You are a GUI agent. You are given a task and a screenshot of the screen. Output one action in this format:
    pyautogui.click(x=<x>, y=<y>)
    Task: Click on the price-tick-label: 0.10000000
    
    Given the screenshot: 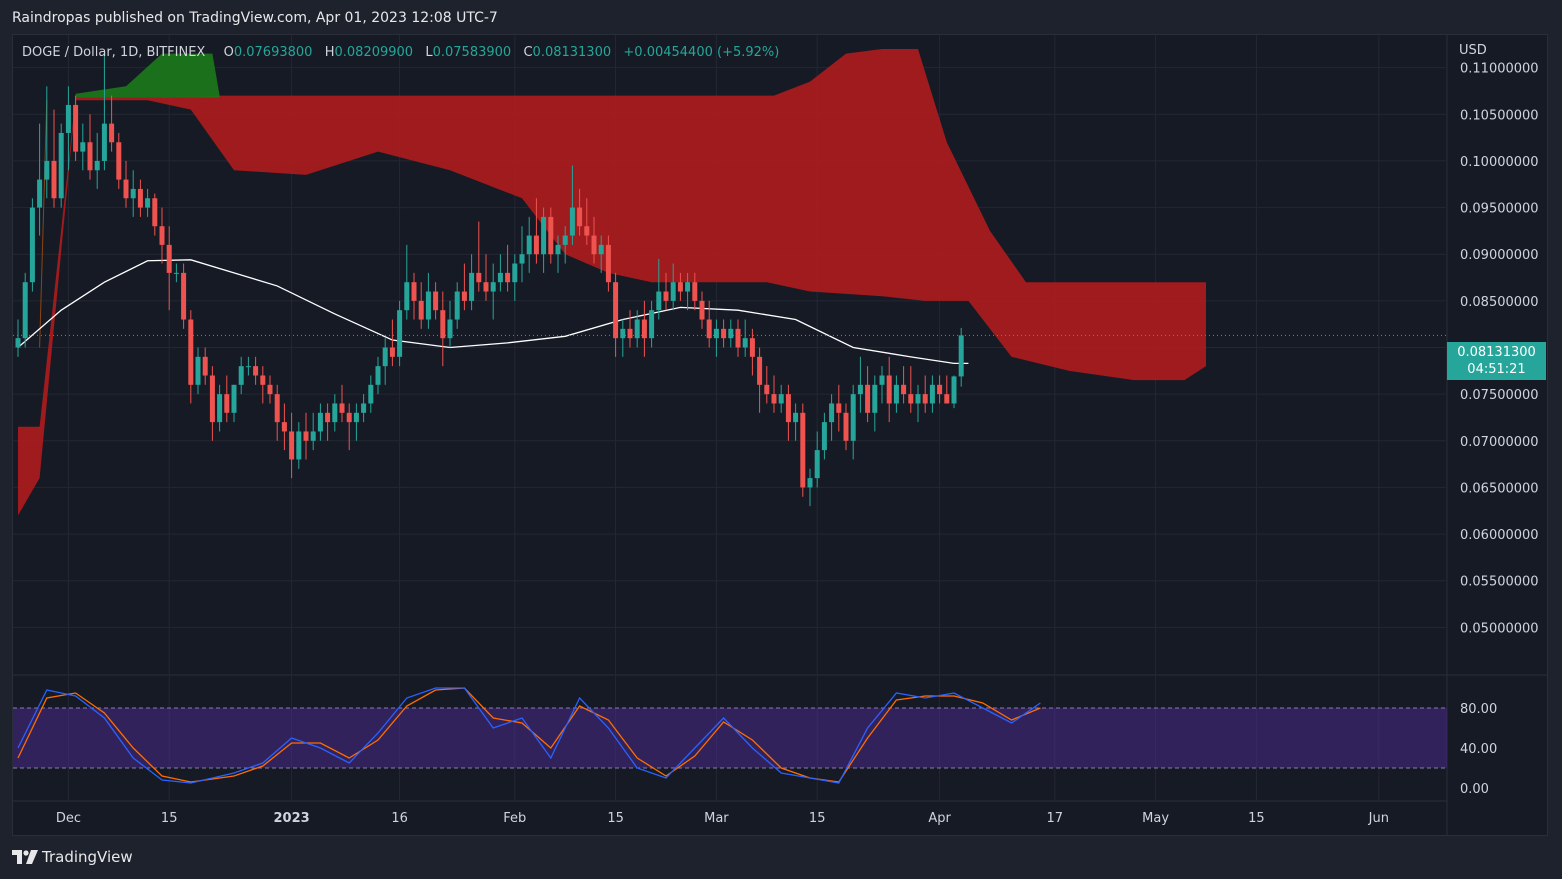 What is the action you would take?
    pyautogui.click(x=1499, y=162)
    